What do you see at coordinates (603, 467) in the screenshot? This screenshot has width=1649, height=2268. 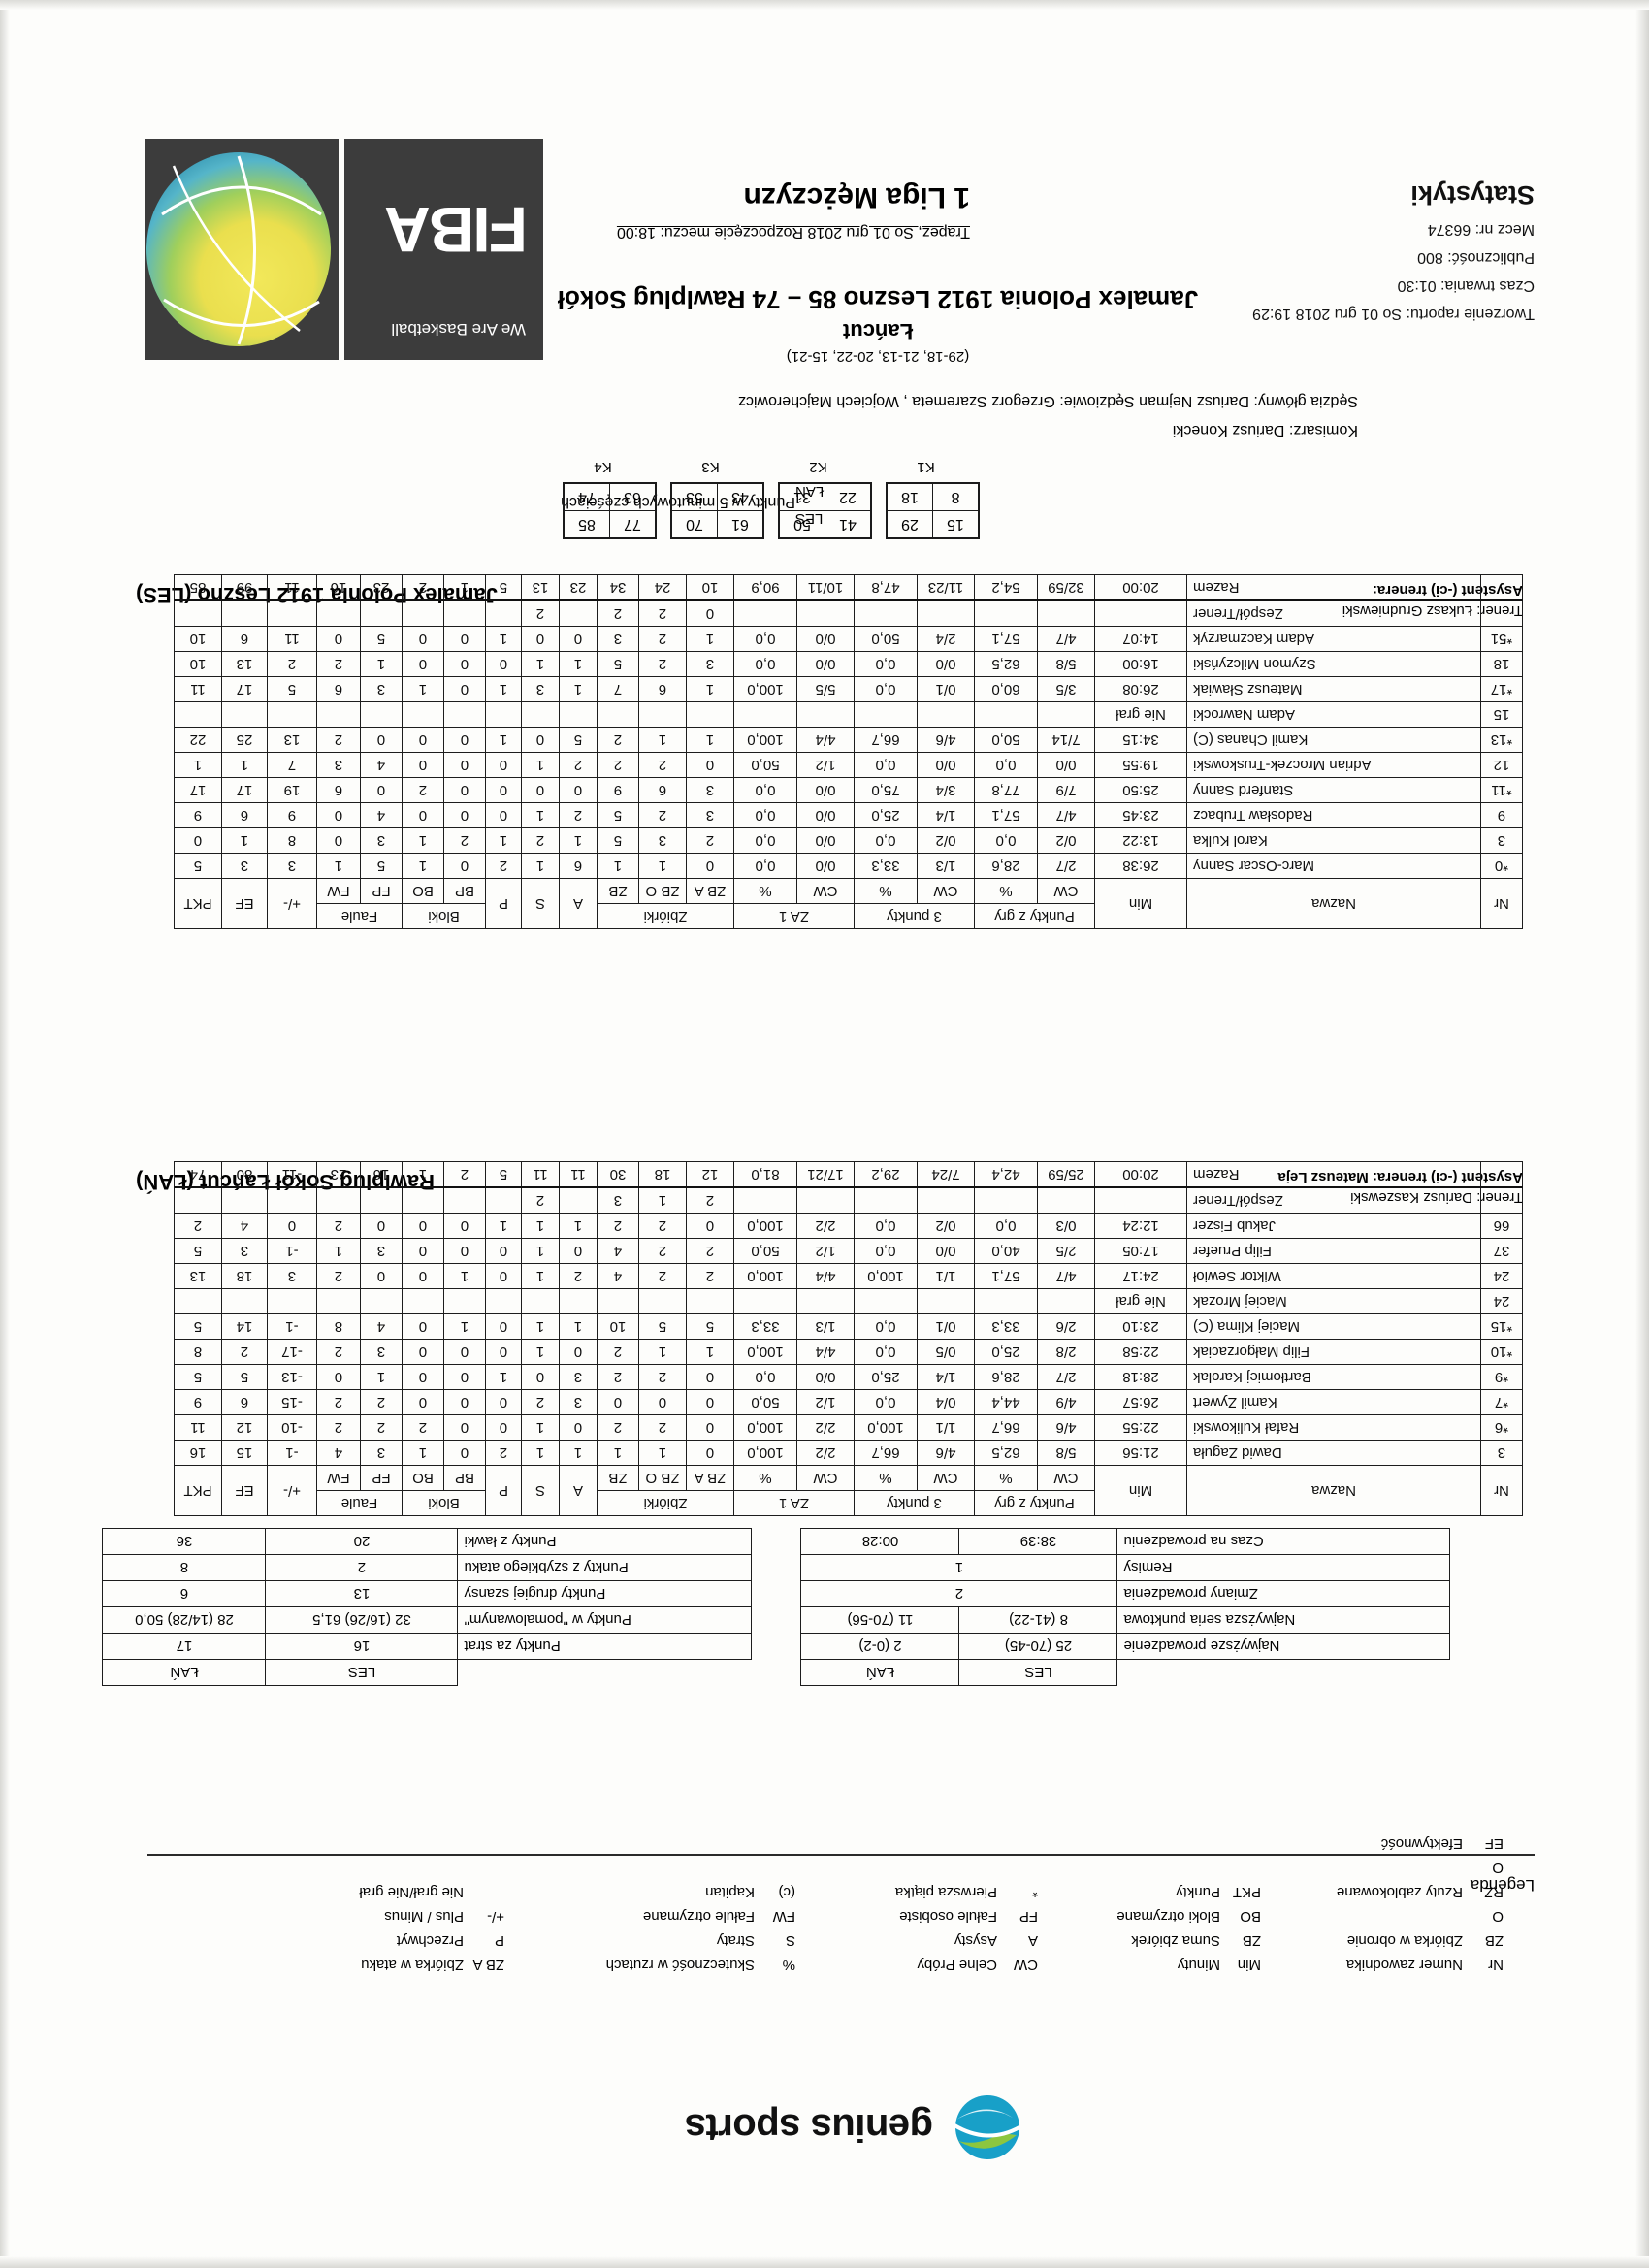 I see `partials-quarter-label: K4` at bounding box center [603, 467].